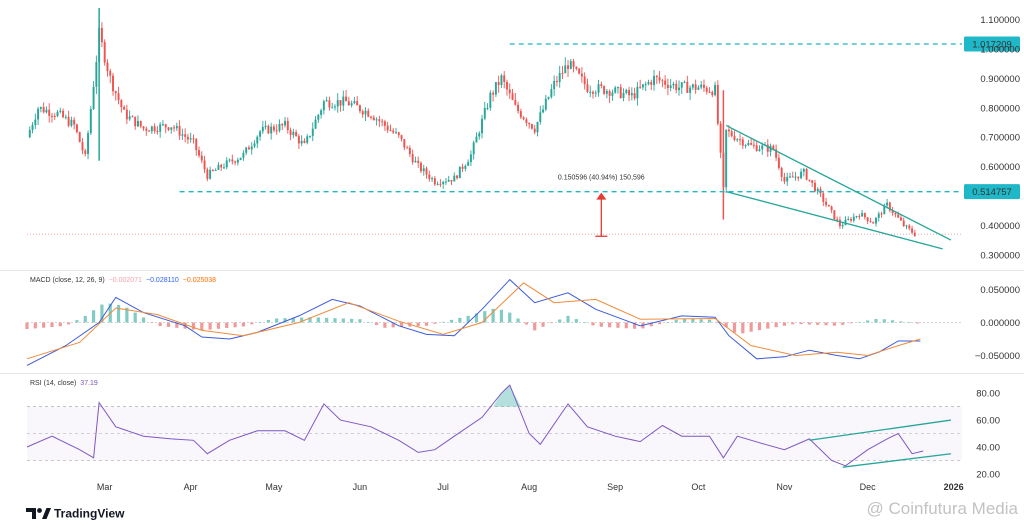  What do you see at coordinates (473, 321) in the screenshot?
I see `macd-signal-line` at bounding box center [473, 321].